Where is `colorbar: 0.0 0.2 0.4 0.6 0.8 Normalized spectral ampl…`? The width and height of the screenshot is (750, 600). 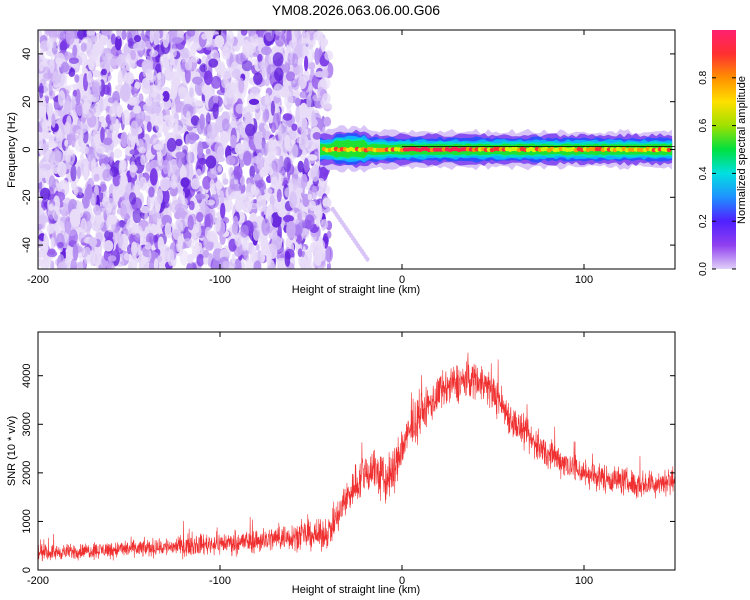
colorbar: 0.0 0.2 0.4 0.6 0.8 Normalized spectral ampl… is located at coordinates (723, 153).